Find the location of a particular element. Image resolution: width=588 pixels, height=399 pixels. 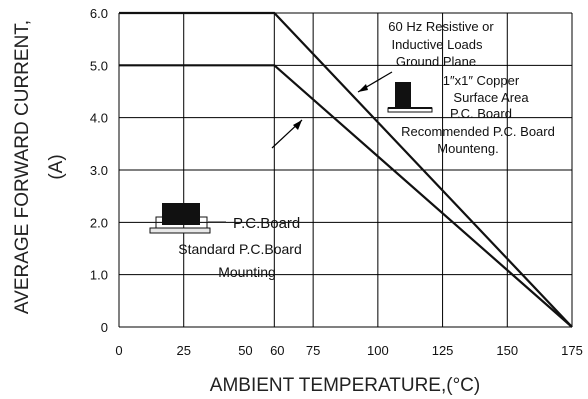

x-tick-label: 0 is located at coordinates (118, 350).